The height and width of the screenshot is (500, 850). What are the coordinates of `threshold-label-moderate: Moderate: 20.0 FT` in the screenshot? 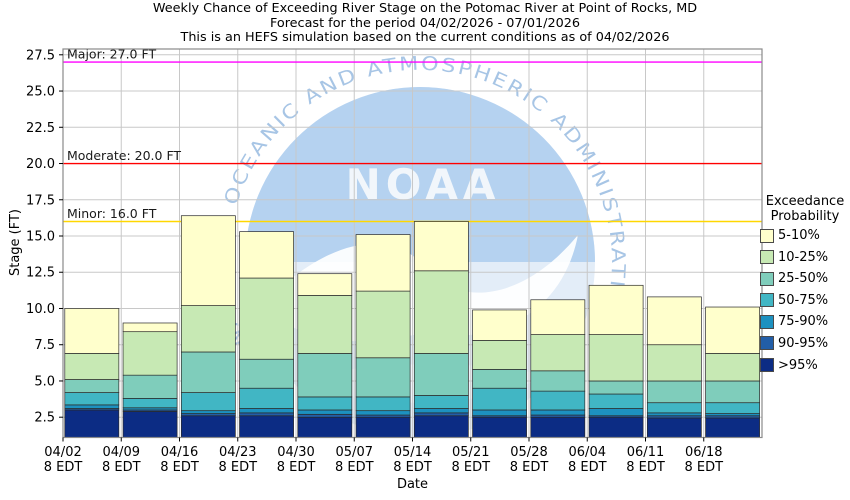 It's located at (124, 155).